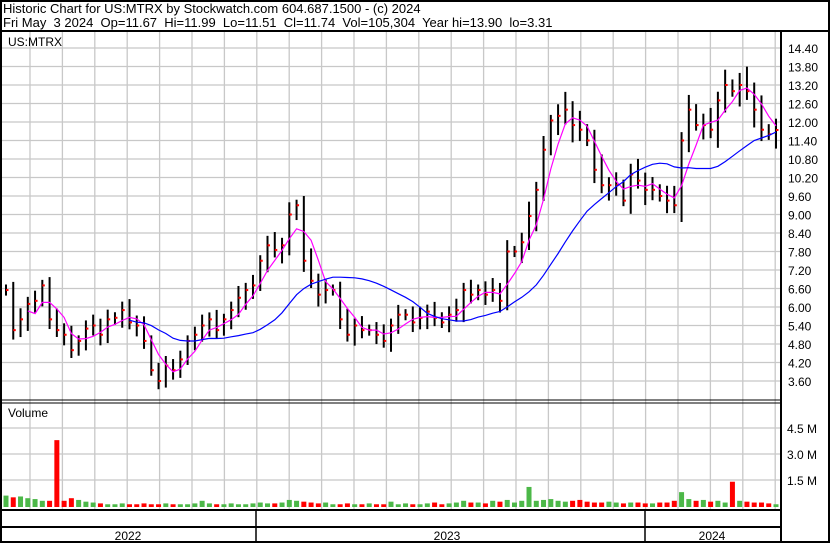 The width and height of the screenshot is (830, 543). What do you see at coordinates (802, 429) in the screenshot?
I see `volume-tick-label: 4.5 M` at bounding box center [802, 429].